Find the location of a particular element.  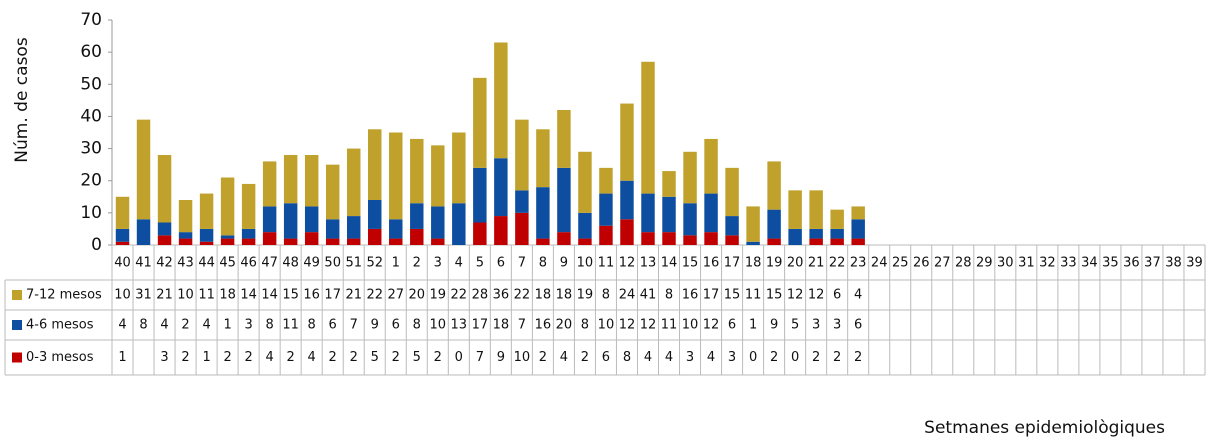

table-value: 28 is located at coordinates (480, 295).